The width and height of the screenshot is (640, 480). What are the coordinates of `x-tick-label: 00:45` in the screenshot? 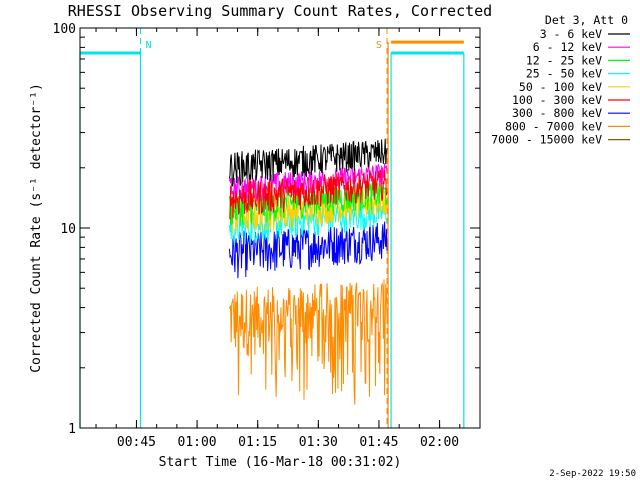 It's located at (136, 442).